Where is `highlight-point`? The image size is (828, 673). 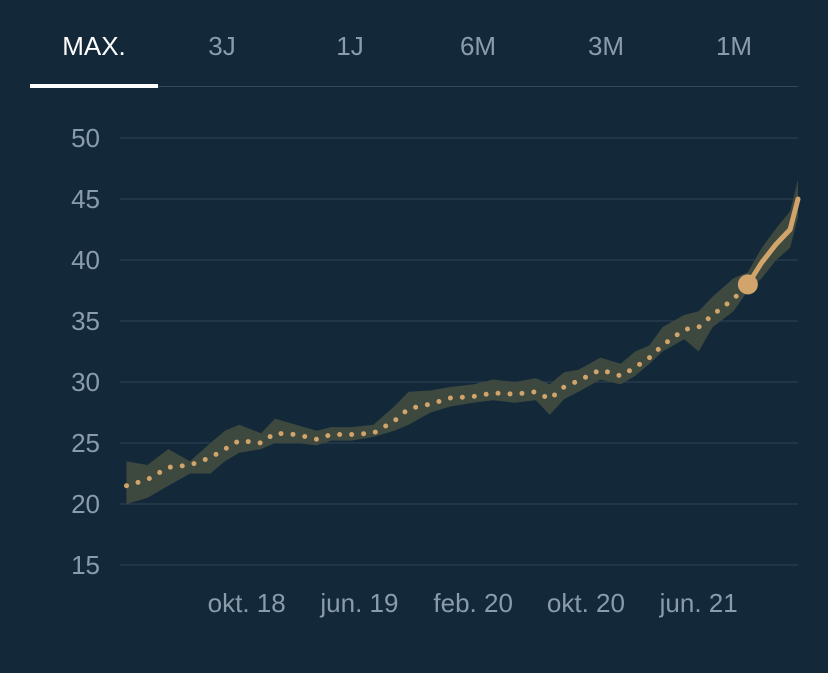 highlight-point is located at coordinates (747, 284).